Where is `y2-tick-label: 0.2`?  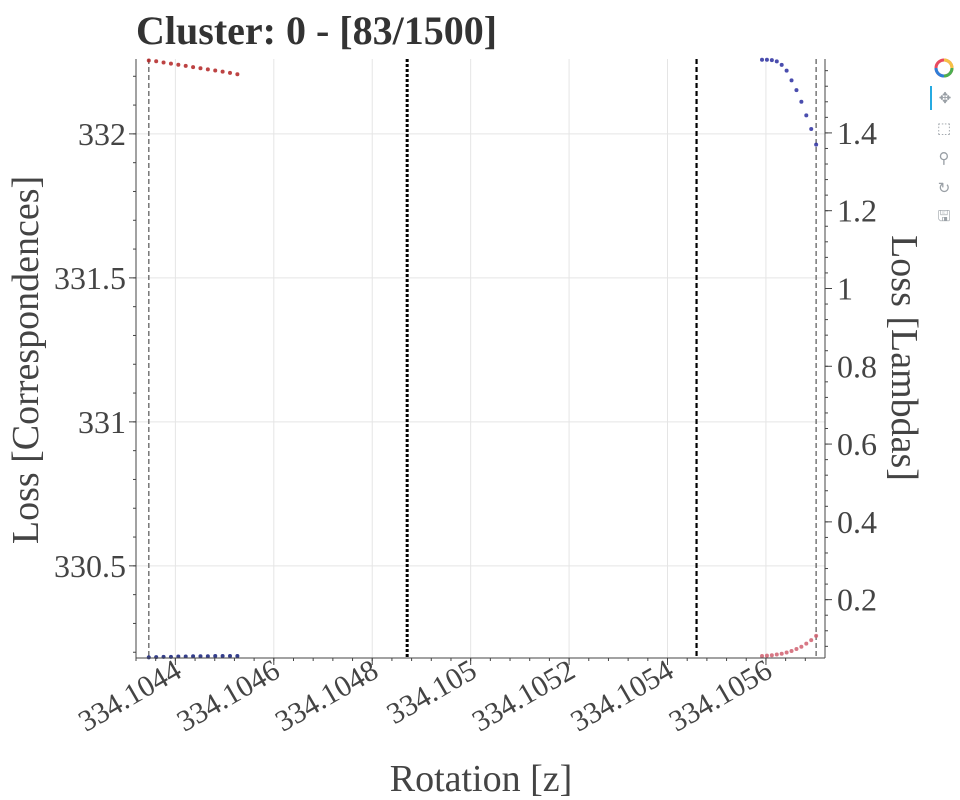 y2-tick-label: 0.2 is located at coordinates (857, 600).